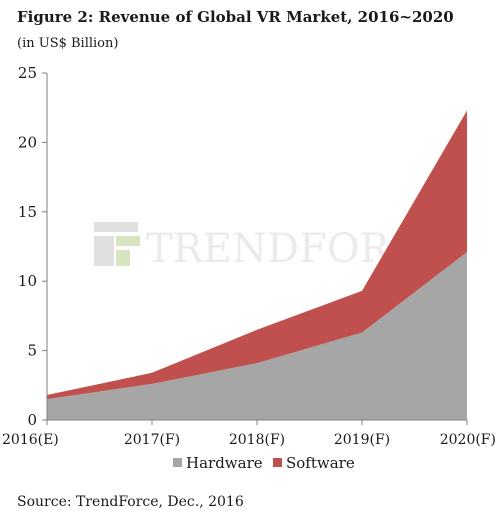 This screenshot has height=519, width=500. Describe the element at coordinates (27, 212) in the screenshot. I see `y-tick-label: 15` at that location.